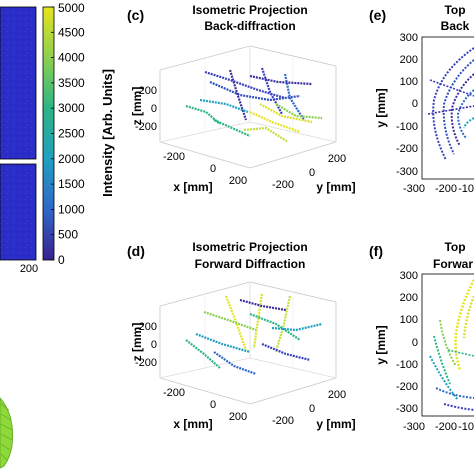 The width and height of the screenshot is (474, 474). Describe the element at coordinates (71, 134) in the screenshot. I see `colorbar-tick-label: 2500` at that location.